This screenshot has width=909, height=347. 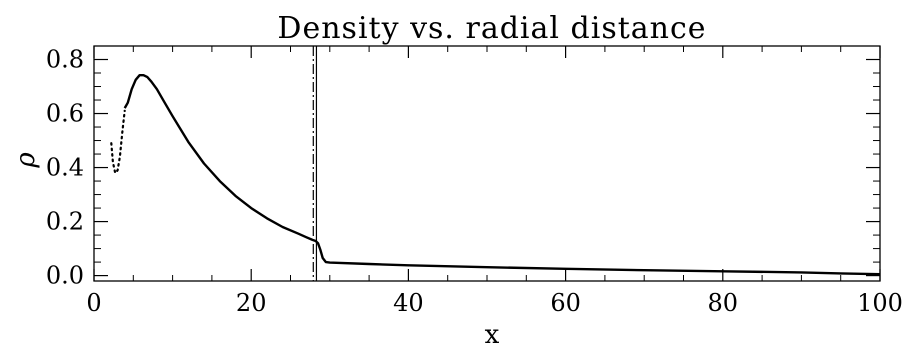 I want to click on x-tick-label: 40, so click(x=408, y=303).